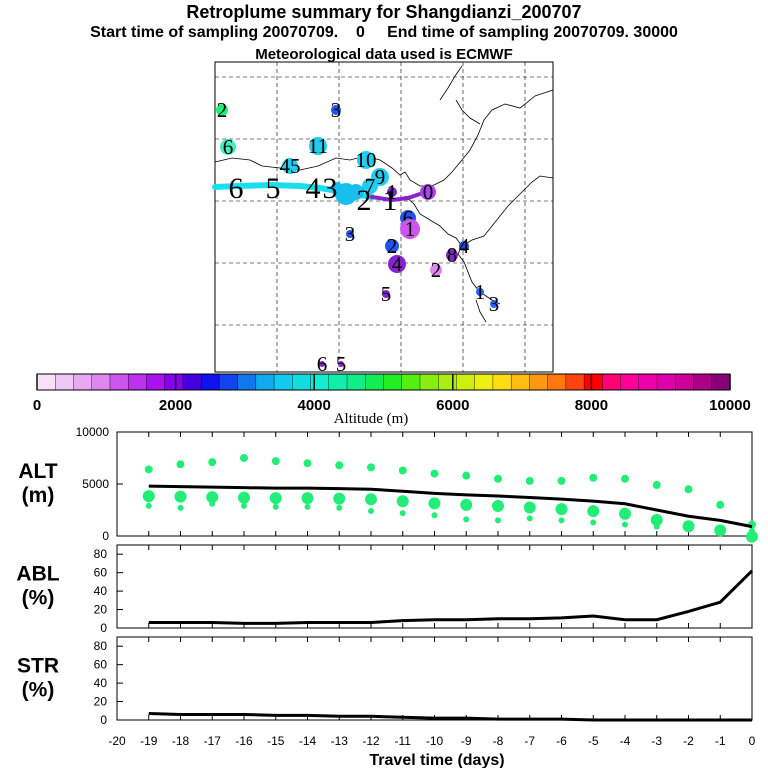 The height and width of the screenshot is (768, 768). Describe the element at coordinates (336, 110) in the screenshot. I see `map-cluster-label: 3` at that location.